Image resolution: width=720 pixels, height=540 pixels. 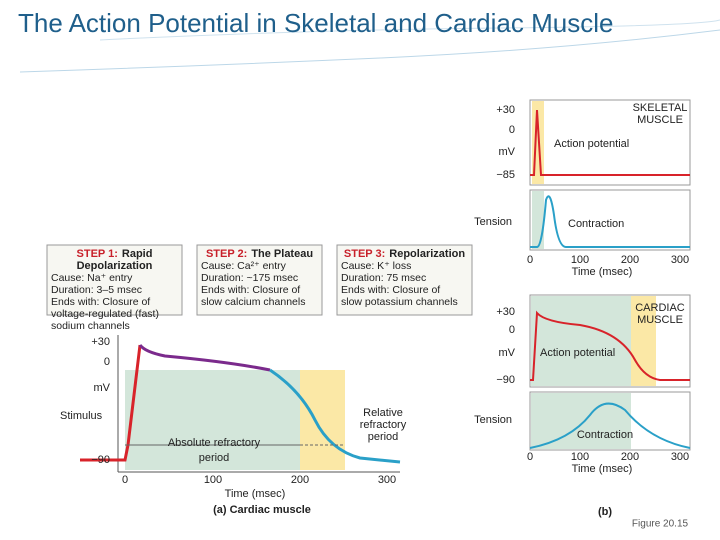 What do you see at coordinates (97, 254) in the screenshot?
I see `step-label: STEP 1:` at bounding box center [97, 254].